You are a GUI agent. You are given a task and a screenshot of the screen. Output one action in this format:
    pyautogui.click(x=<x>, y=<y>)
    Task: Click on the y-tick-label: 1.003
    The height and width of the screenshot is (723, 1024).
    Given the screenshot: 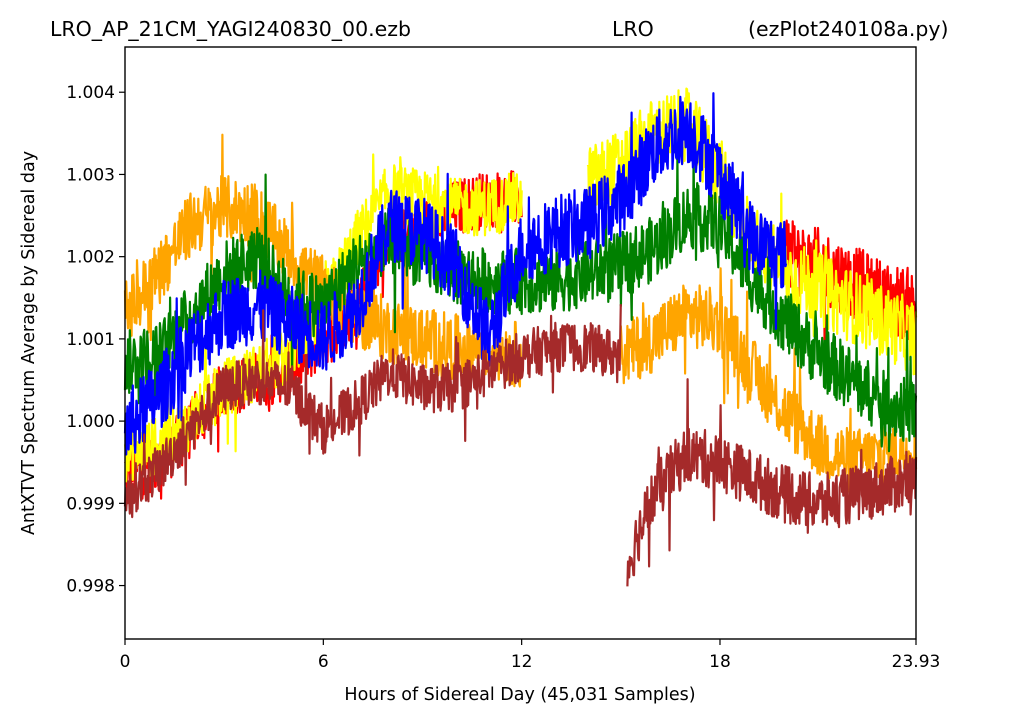 What is the action you would take?
    pyautogui.click(x=90, y=175)
    